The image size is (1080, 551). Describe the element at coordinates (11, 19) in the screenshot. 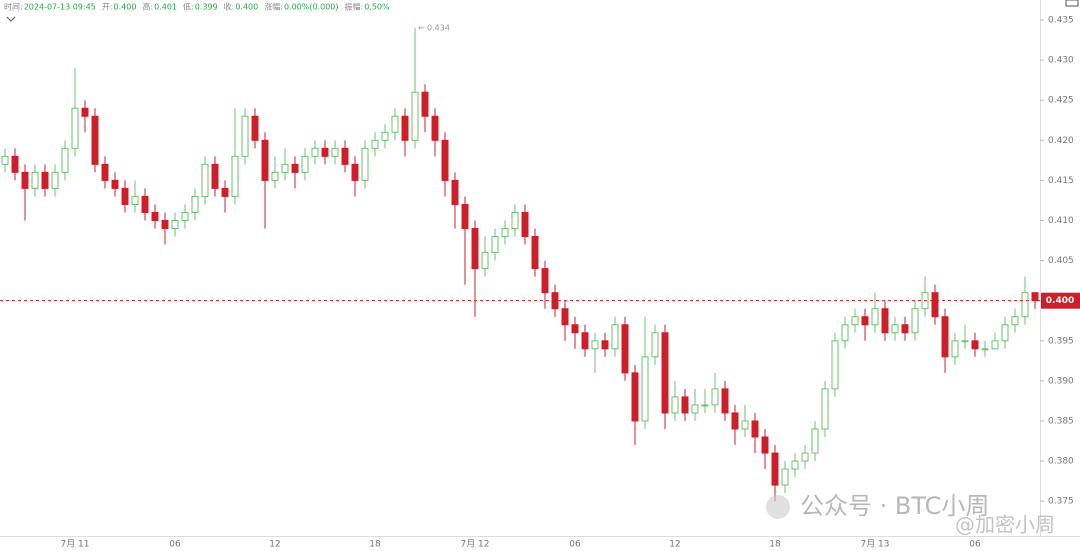

I see `collapse-icon` at that location.